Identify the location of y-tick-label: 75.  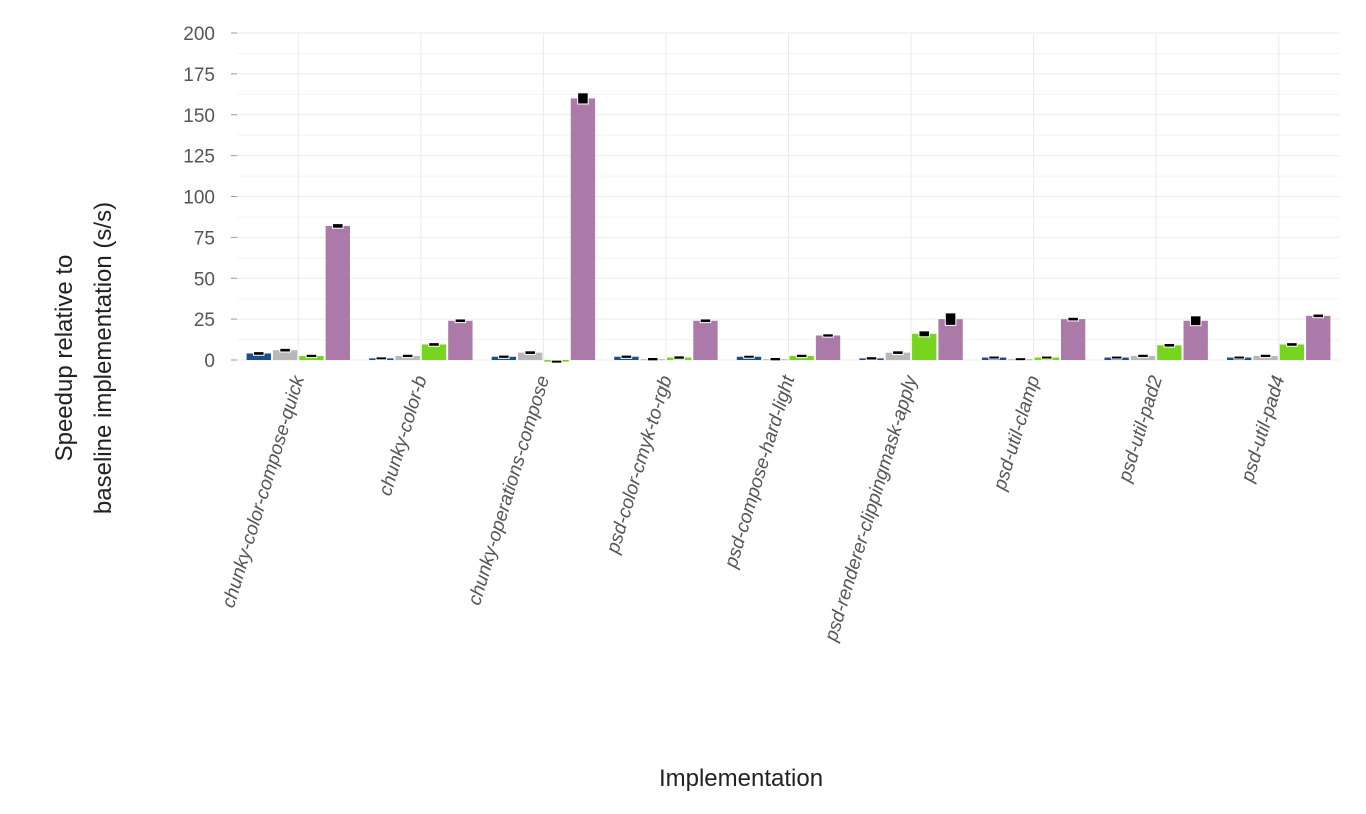
(204, 238).